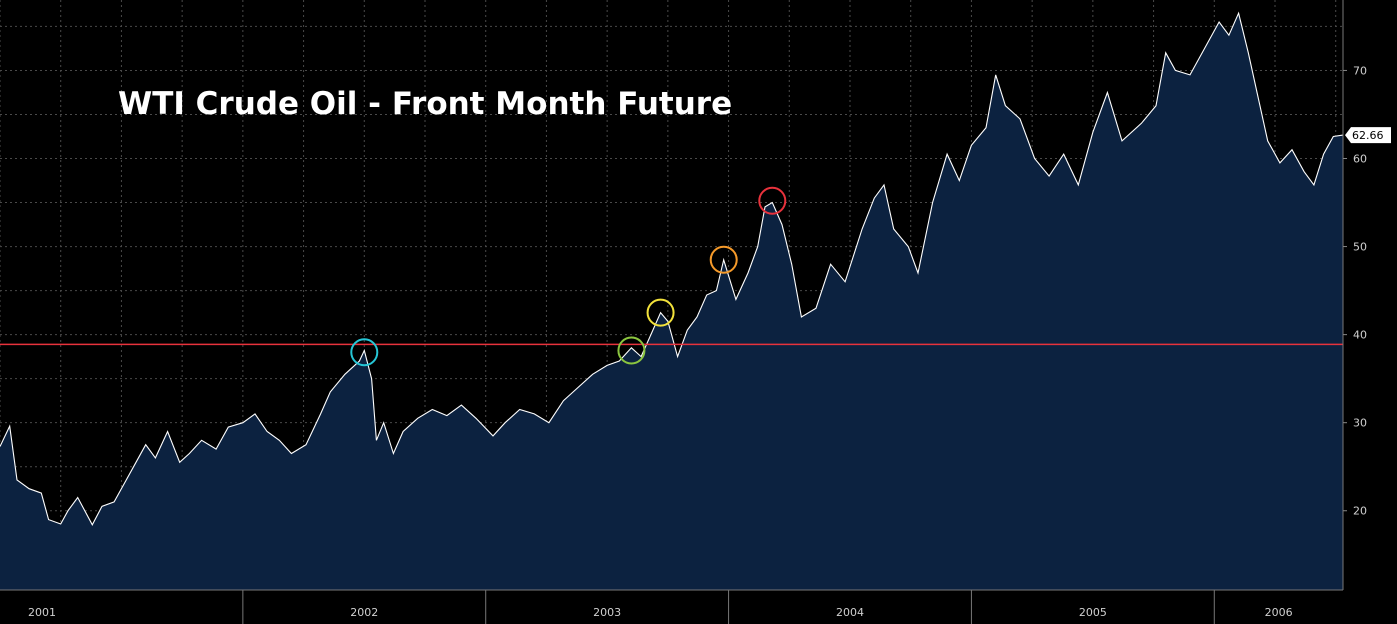 Image resolution: width=1397 pixels, height=624 pixels. I want to click on y-tick-label: 30, so click(1360, 423).